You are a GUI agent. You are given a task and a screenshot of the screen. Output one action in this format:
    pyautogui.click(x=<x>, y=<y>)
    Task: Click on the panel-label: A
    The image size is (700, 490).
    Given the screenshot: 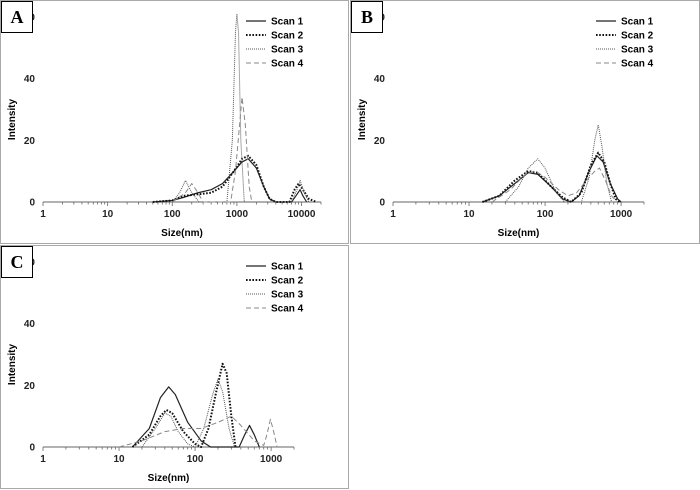 What is the action you would take?
    pyautogui.click(x=17, y=17)
    